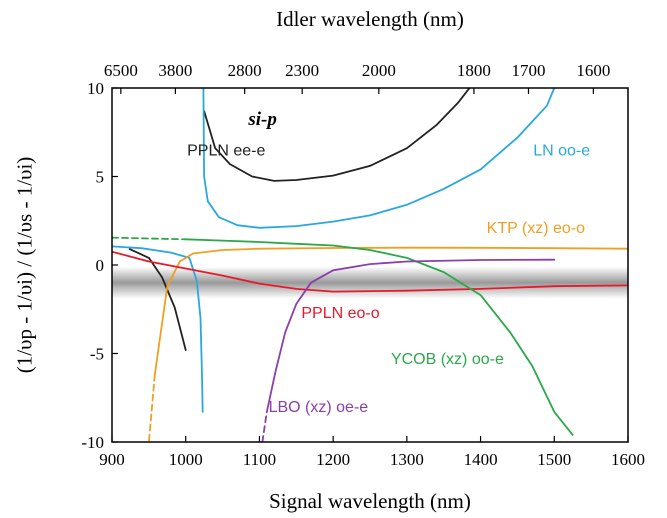 This screenshot has width=667, height=518. I want to click on series-label: LN oo-e, so click(561, 150).